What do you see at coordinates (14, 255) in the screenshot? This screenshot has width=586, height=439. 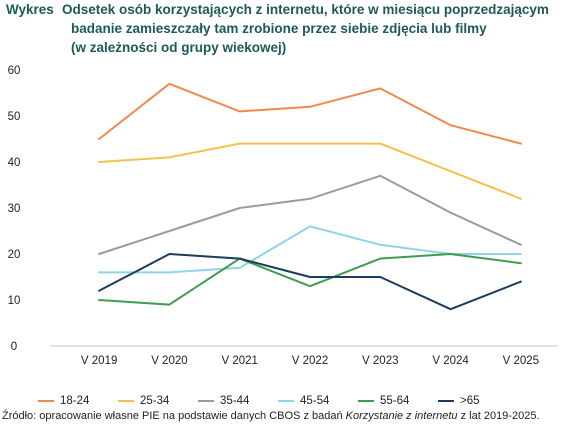 I see `y-tick-label: 20` at bounding box center [14, 255].